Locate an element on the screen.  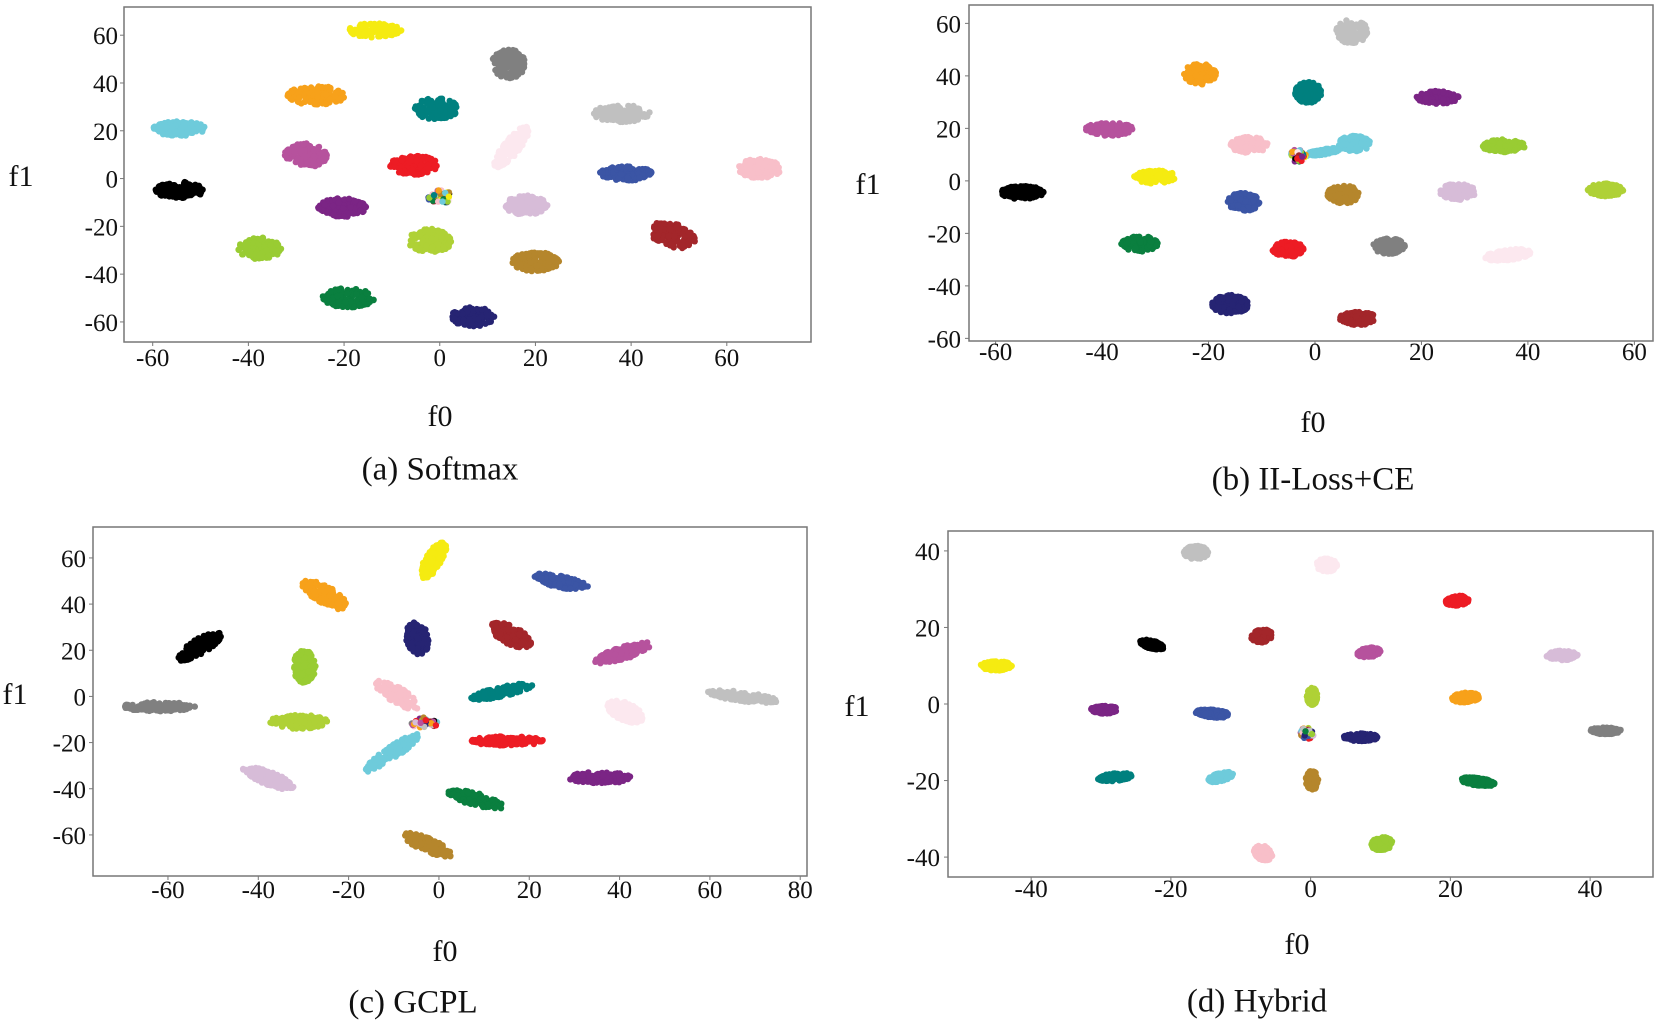
cluster-blue is located at coordinates (626, 173).